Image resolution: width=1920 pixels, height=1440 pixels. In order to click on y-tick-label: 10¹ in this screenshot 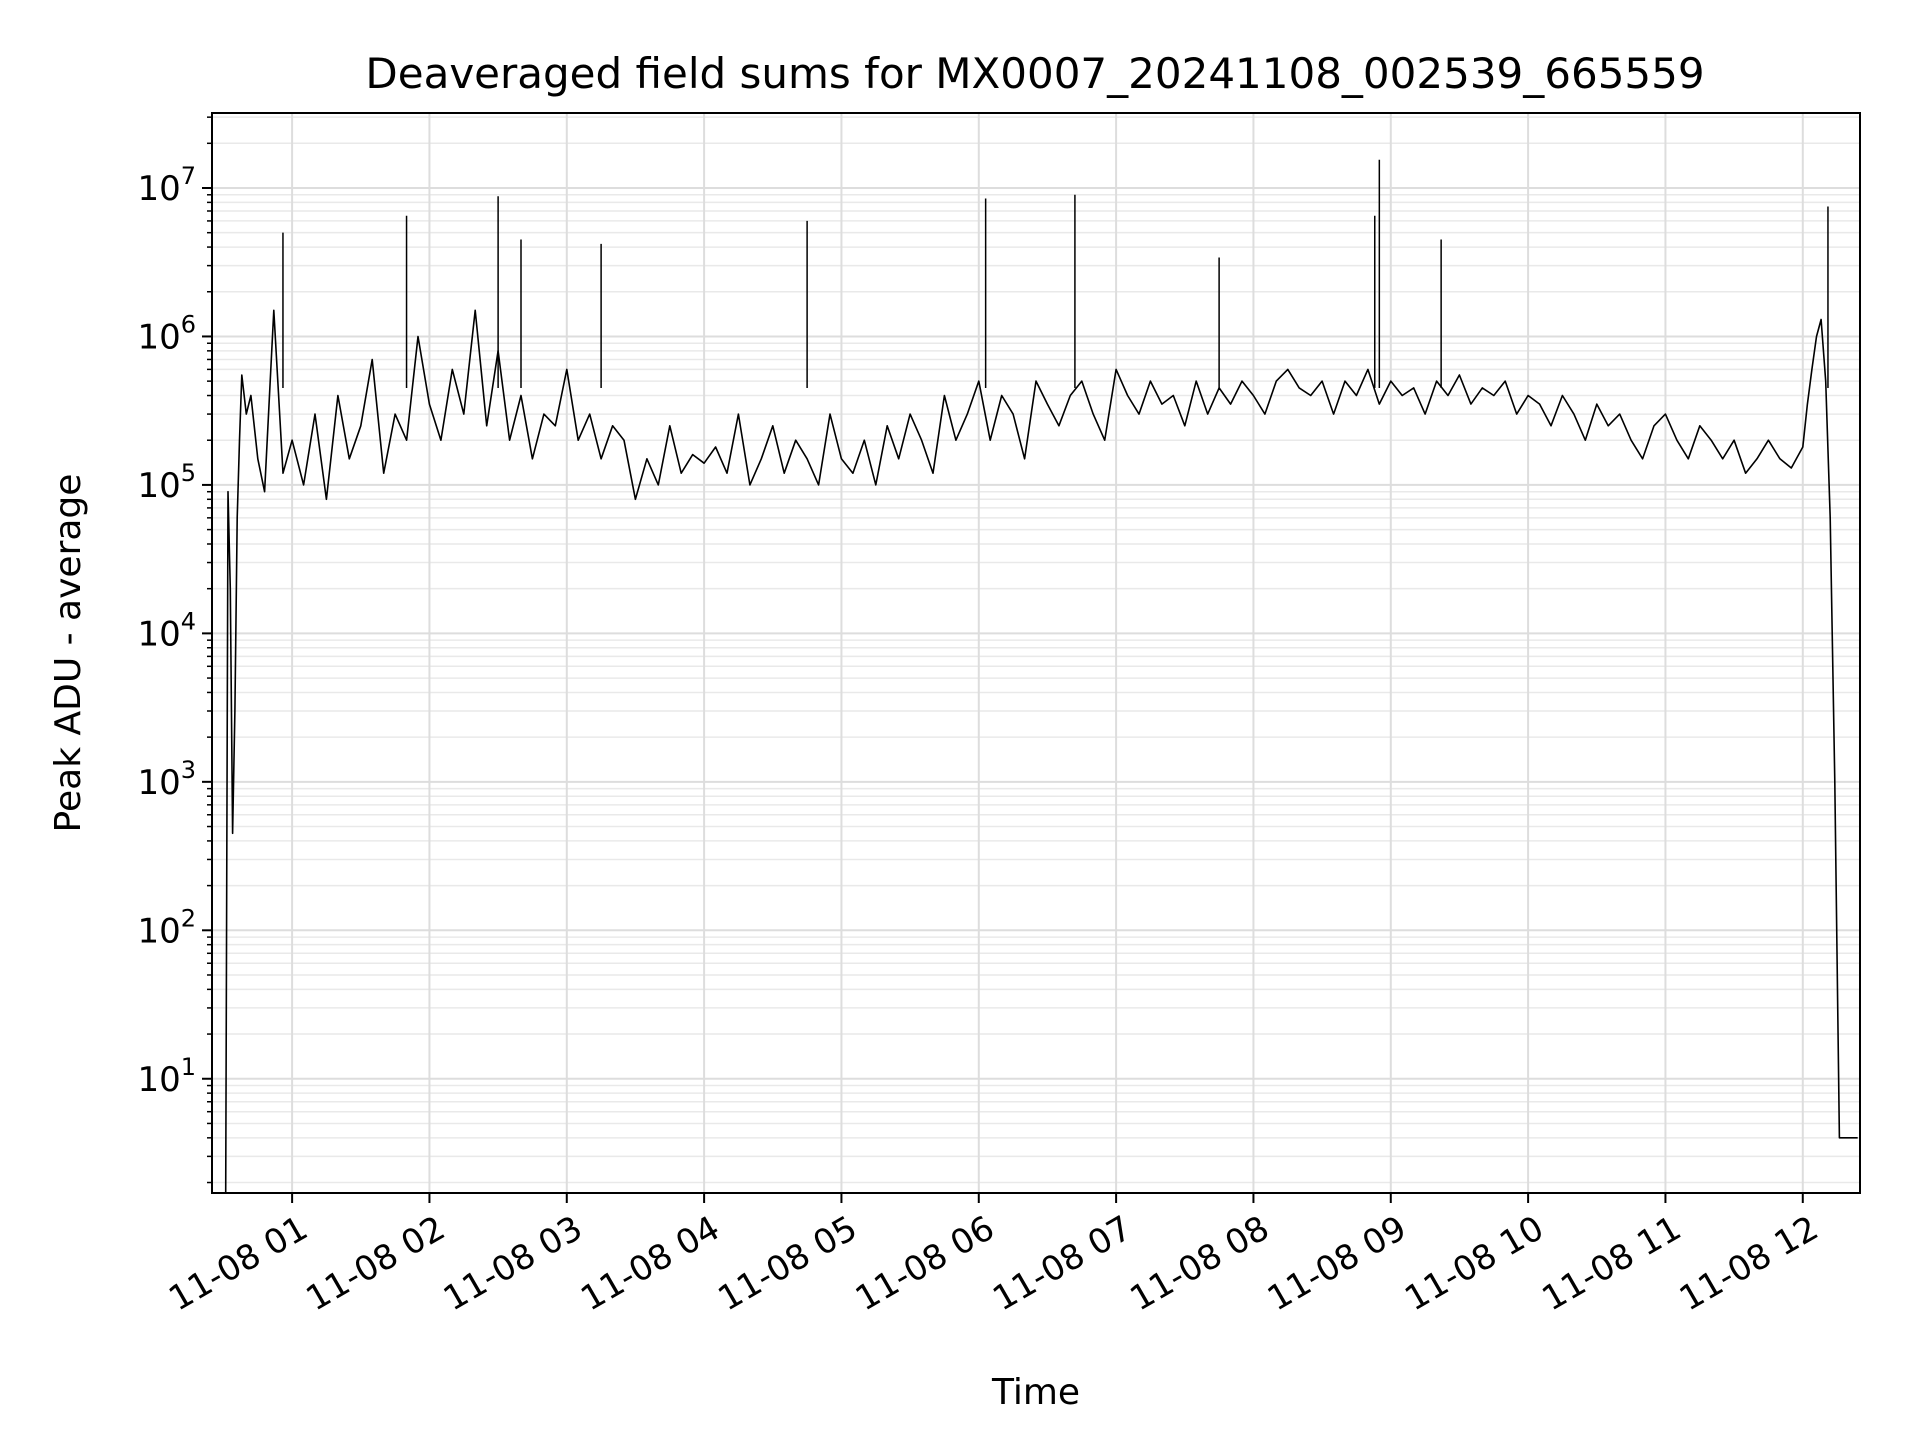, I will do `click(166, 1076)`.